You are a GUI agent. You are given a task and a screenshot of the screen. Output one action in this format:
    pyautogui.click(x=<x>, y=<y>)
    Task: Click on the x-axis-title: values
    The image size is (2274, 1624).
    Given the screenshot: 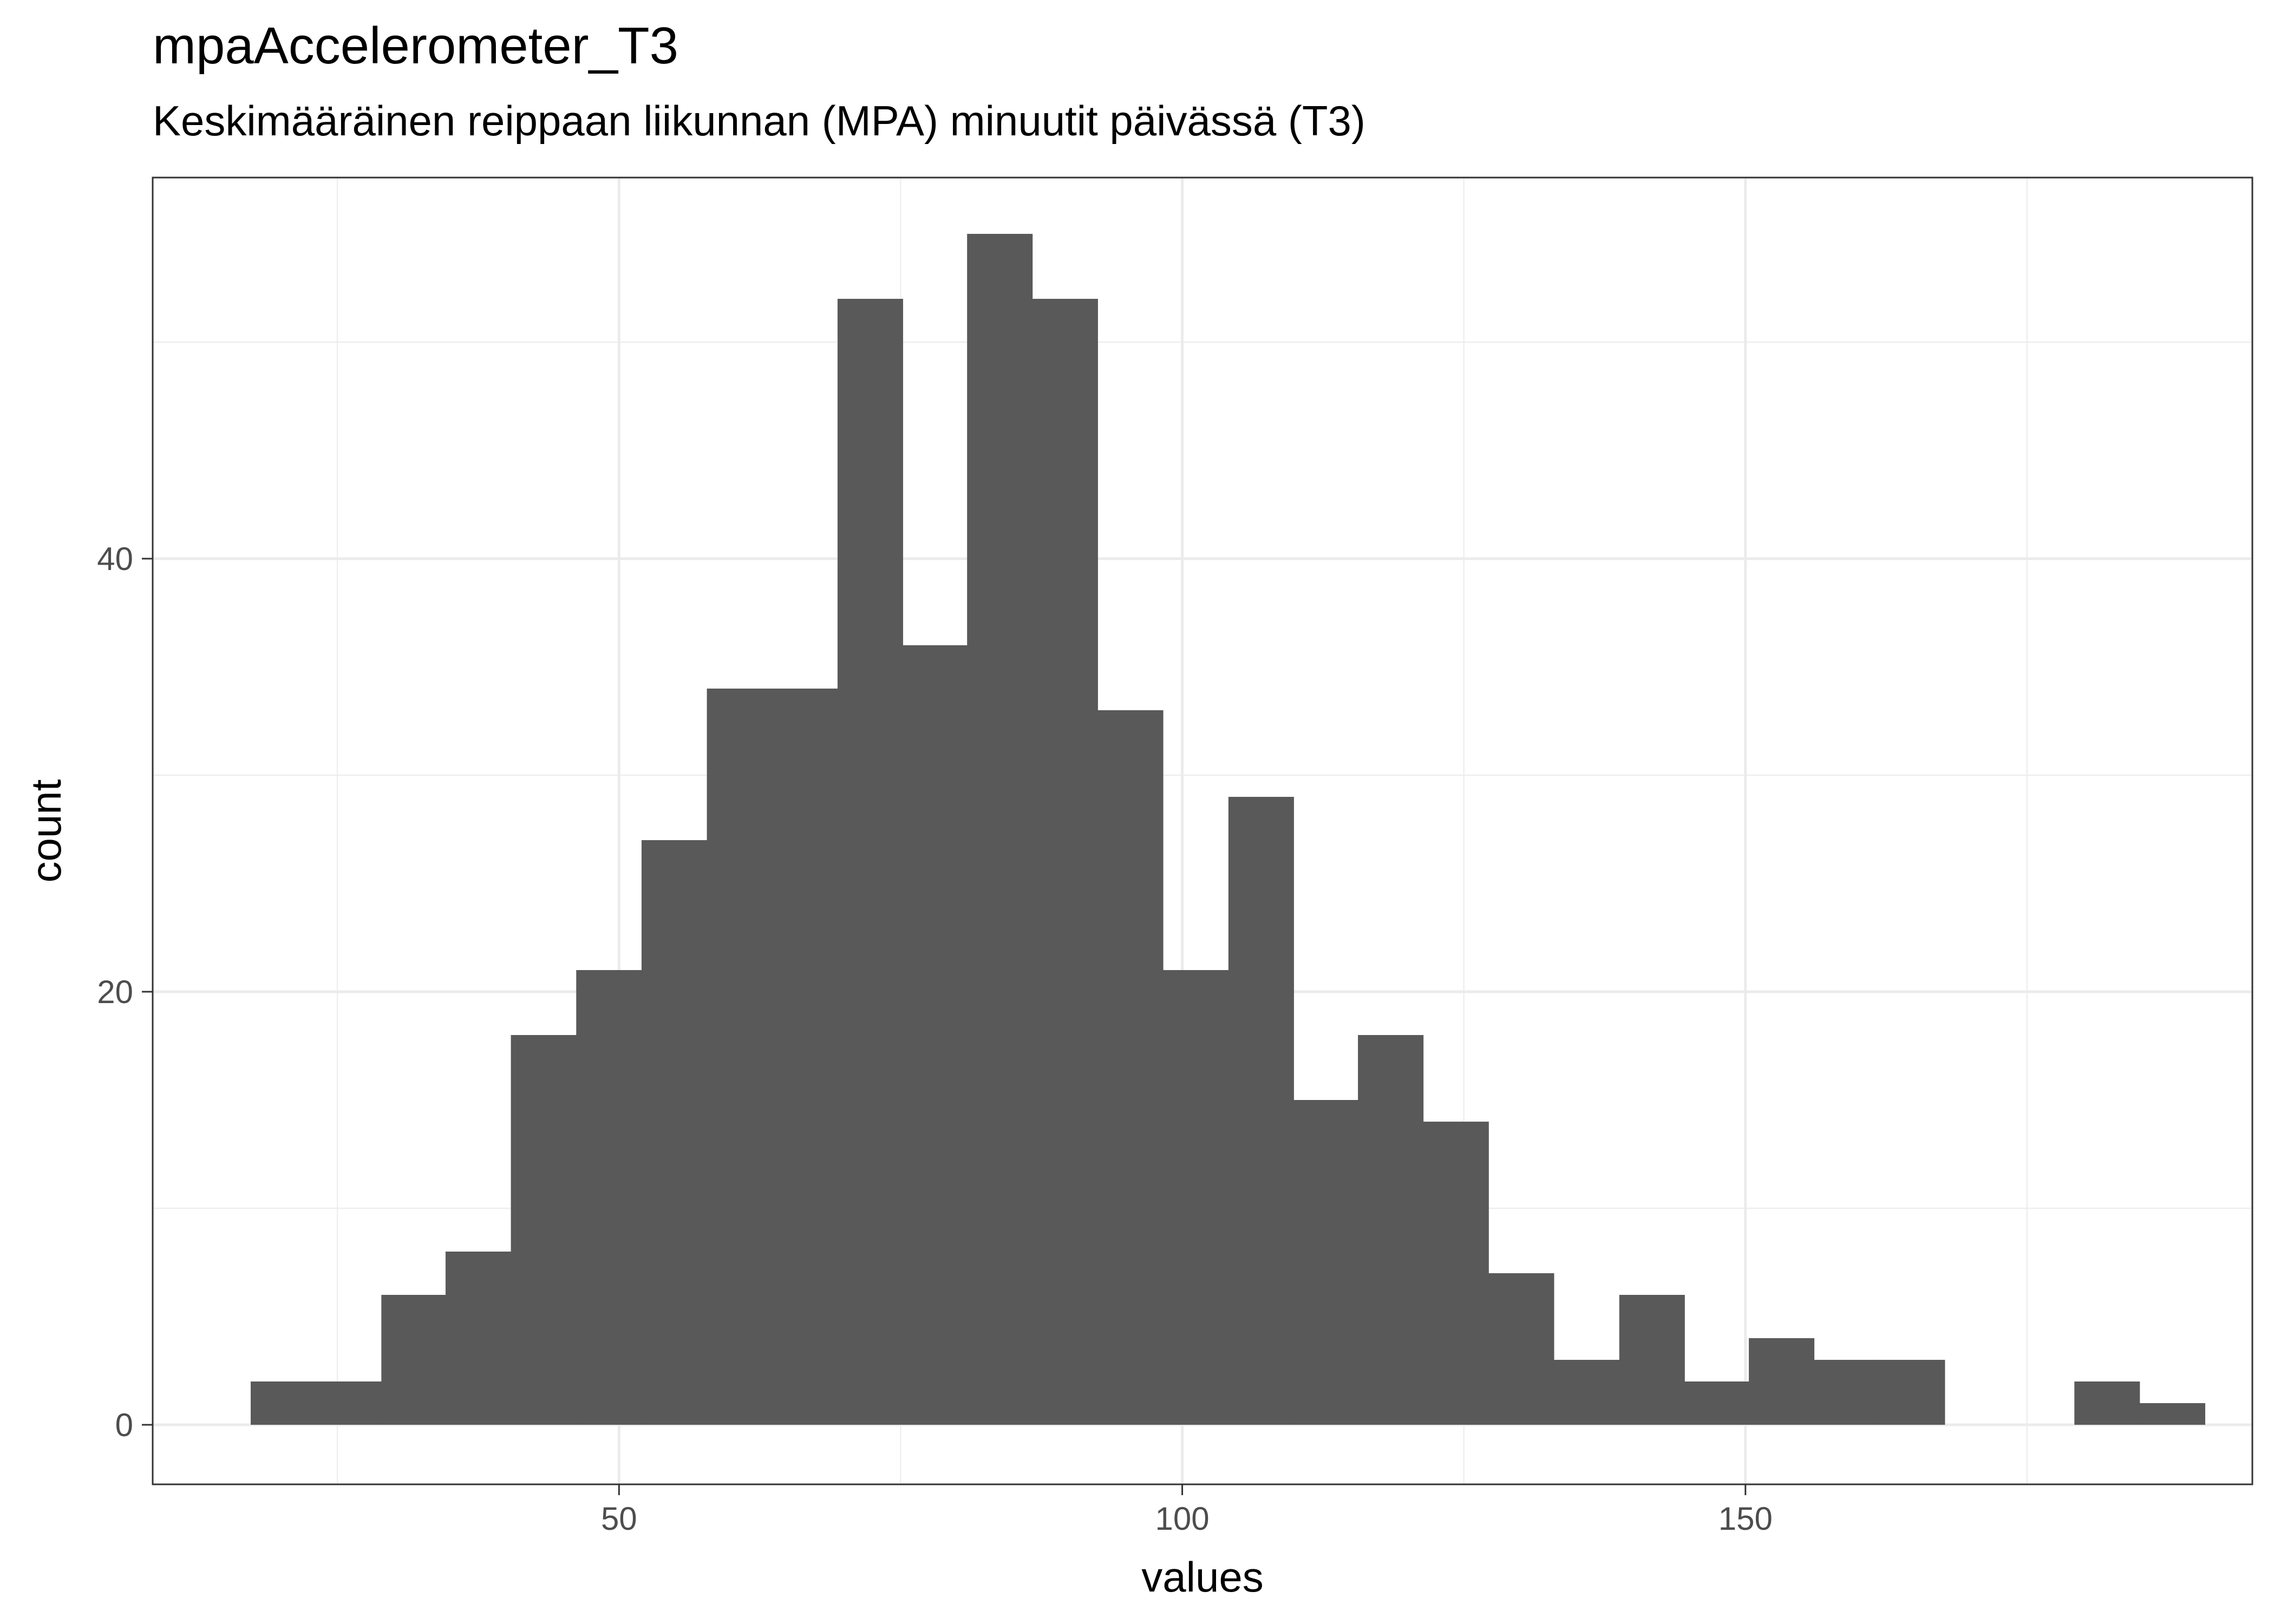 What is the action you would take?
    pyautogui.click(x=1202, y=1577)
    